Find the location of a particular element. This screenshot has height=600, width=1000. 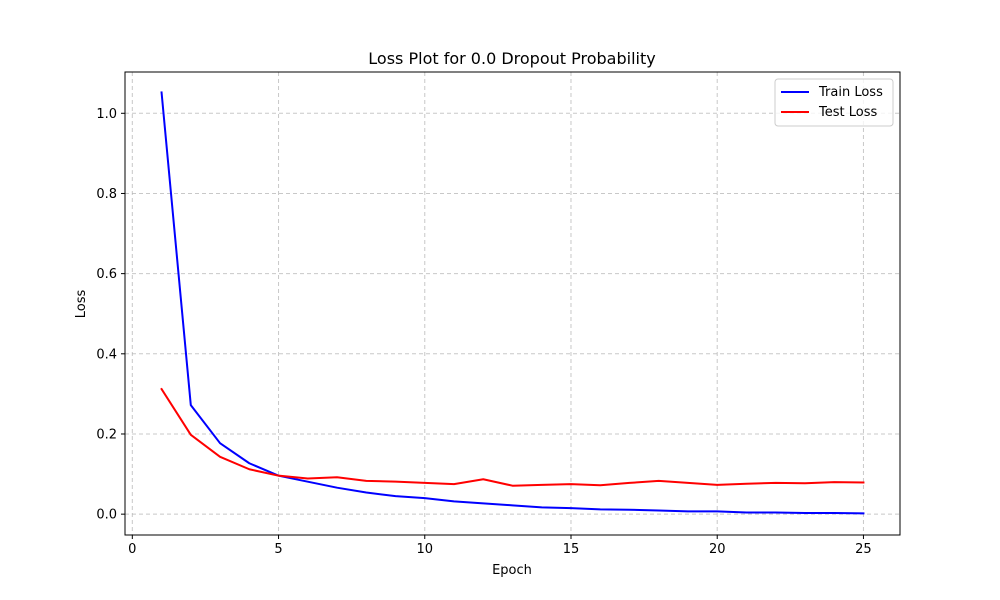

legend: Train Loss Test Loss is located at coordinates (834, 102).